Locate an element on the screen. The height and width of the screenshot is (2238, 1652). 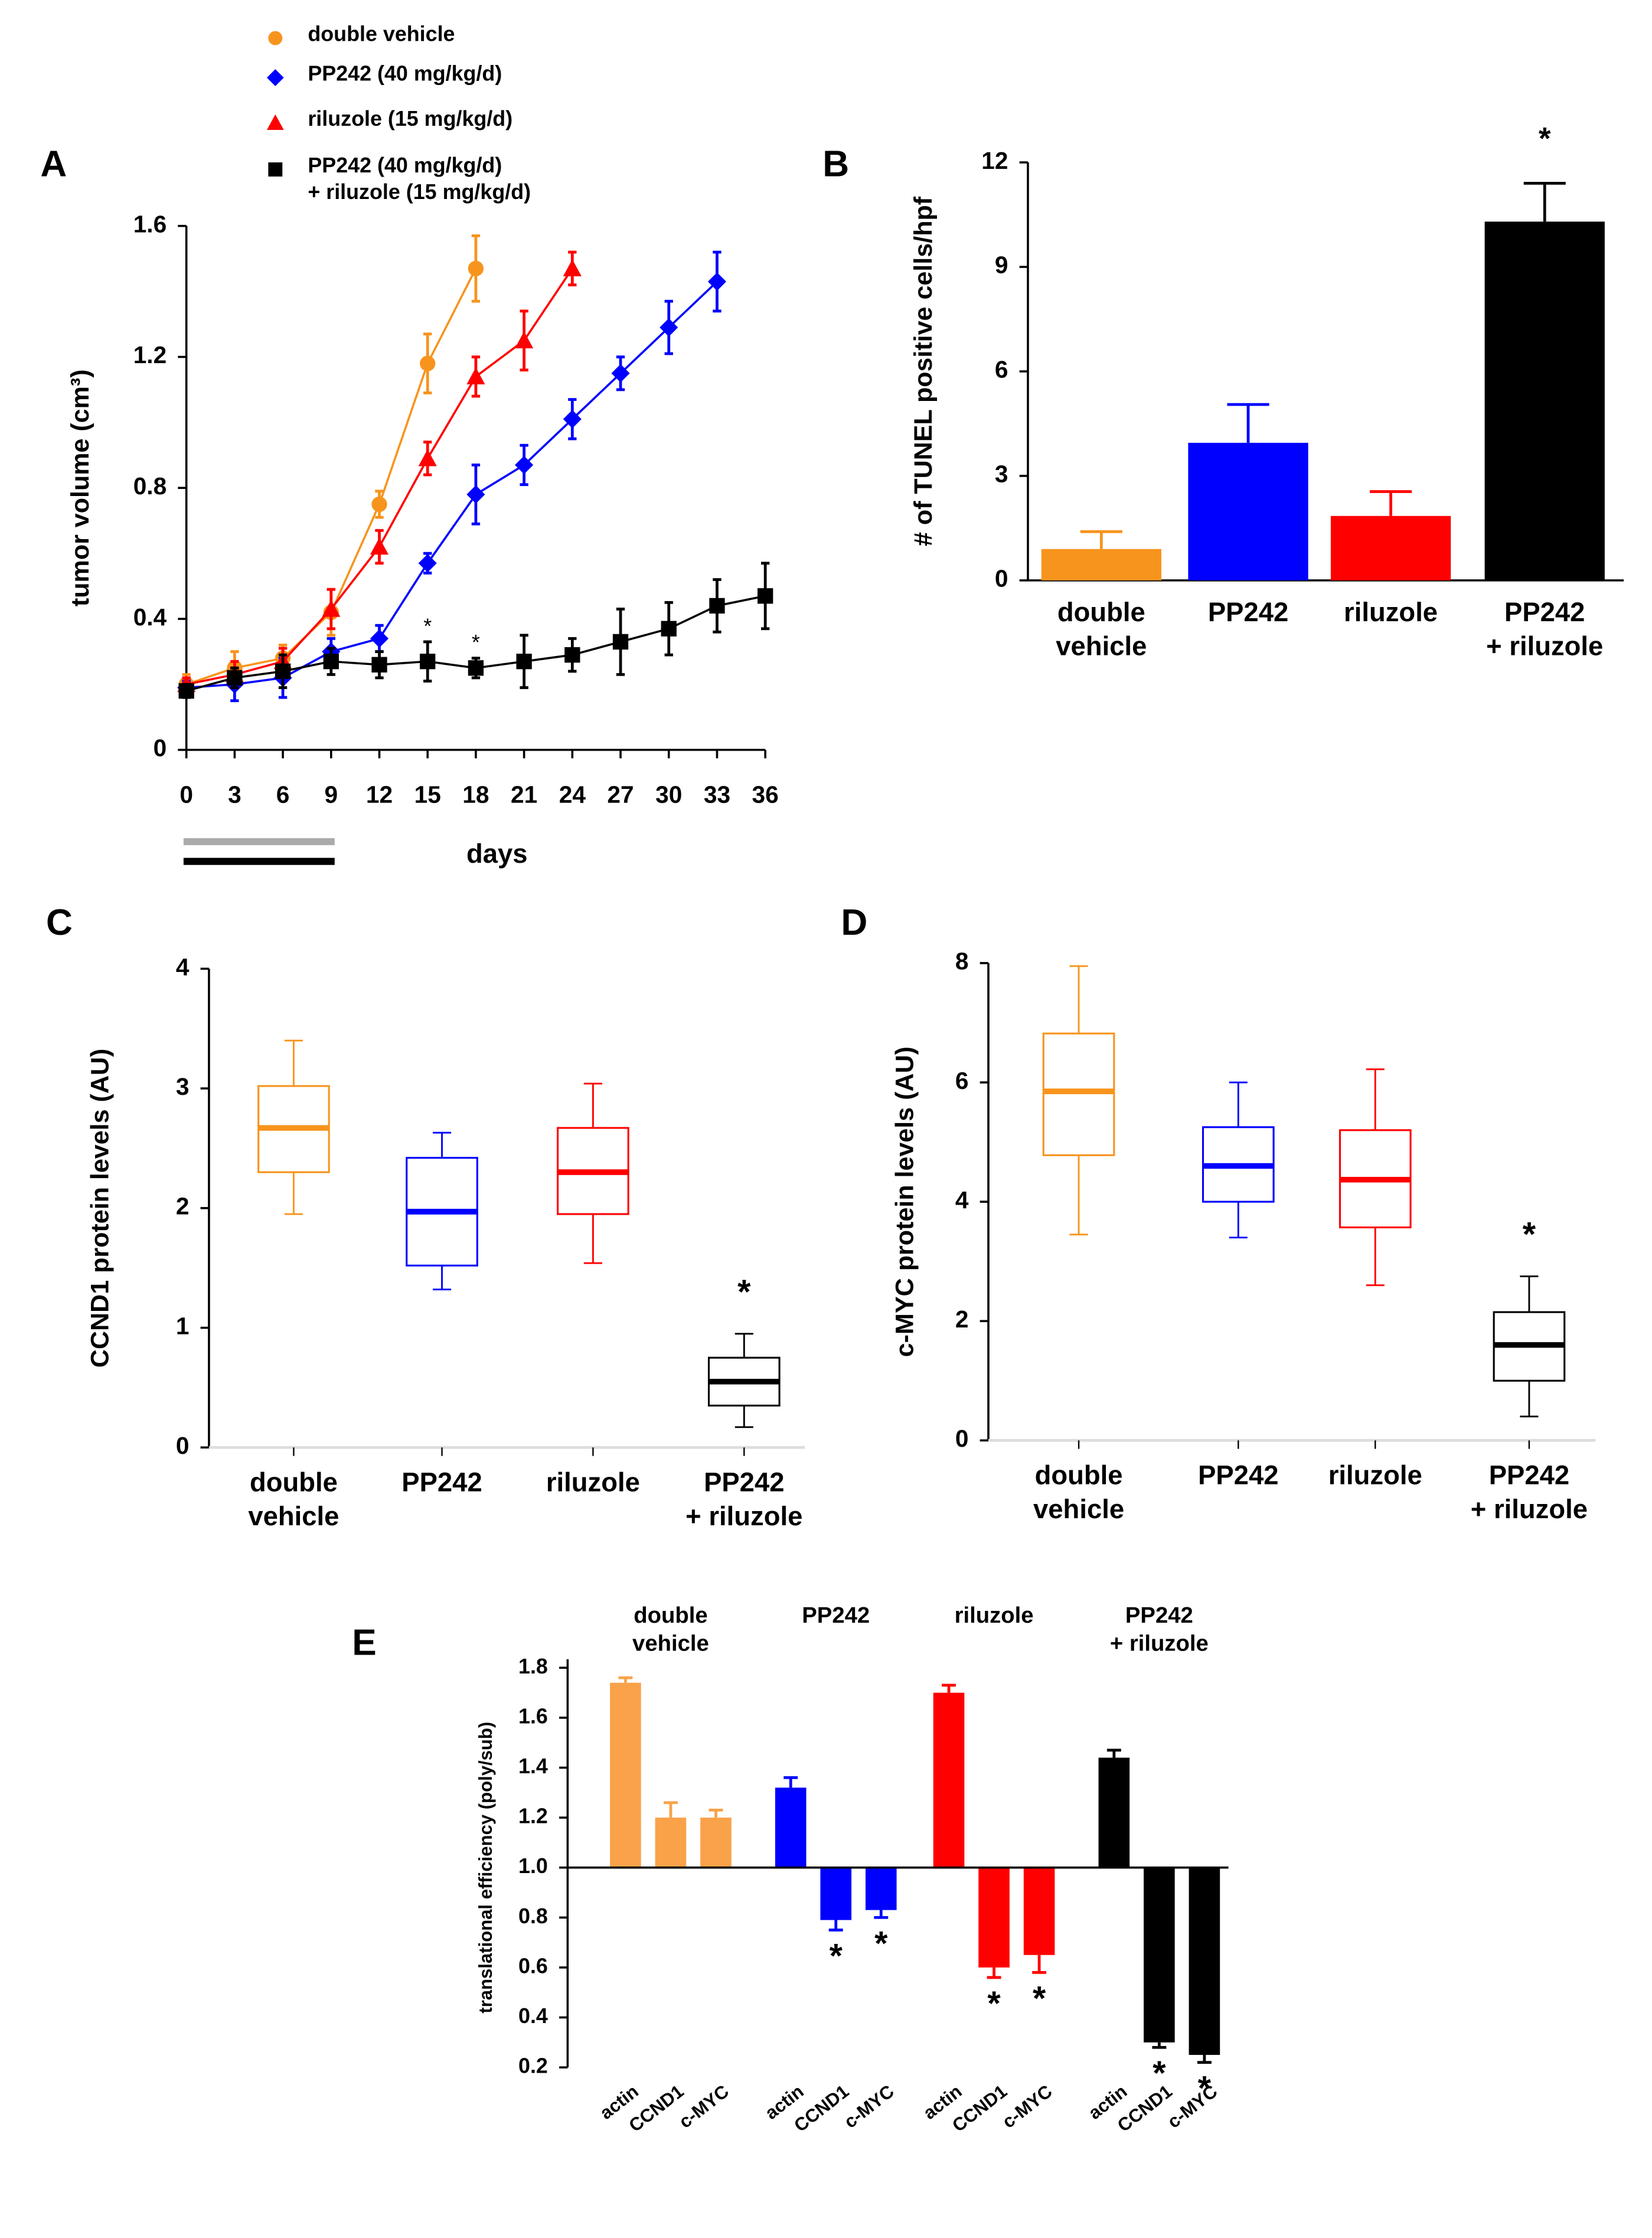
legend-label: riluzole (15 mg/kg/d) is located at coordinates (410, 119).